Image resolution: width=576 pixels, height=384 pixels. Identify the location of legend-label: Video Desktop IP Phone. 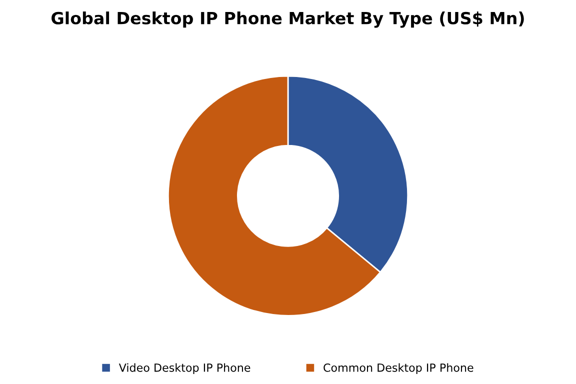
(184, 368).